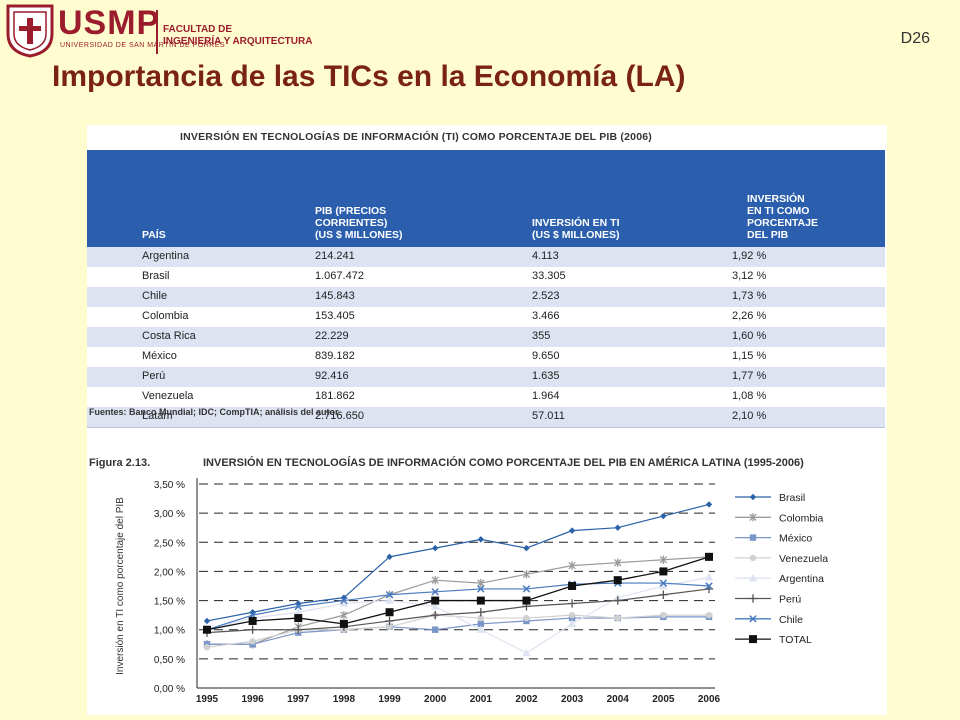 This screenshot has height=720, width=960. Describe the element at coordinates (782, 217) in the screenshot. I see `table-header-it-percent: INVERSIÓN EN TI COMO PORCENTAJE DEL PIB` at that location.